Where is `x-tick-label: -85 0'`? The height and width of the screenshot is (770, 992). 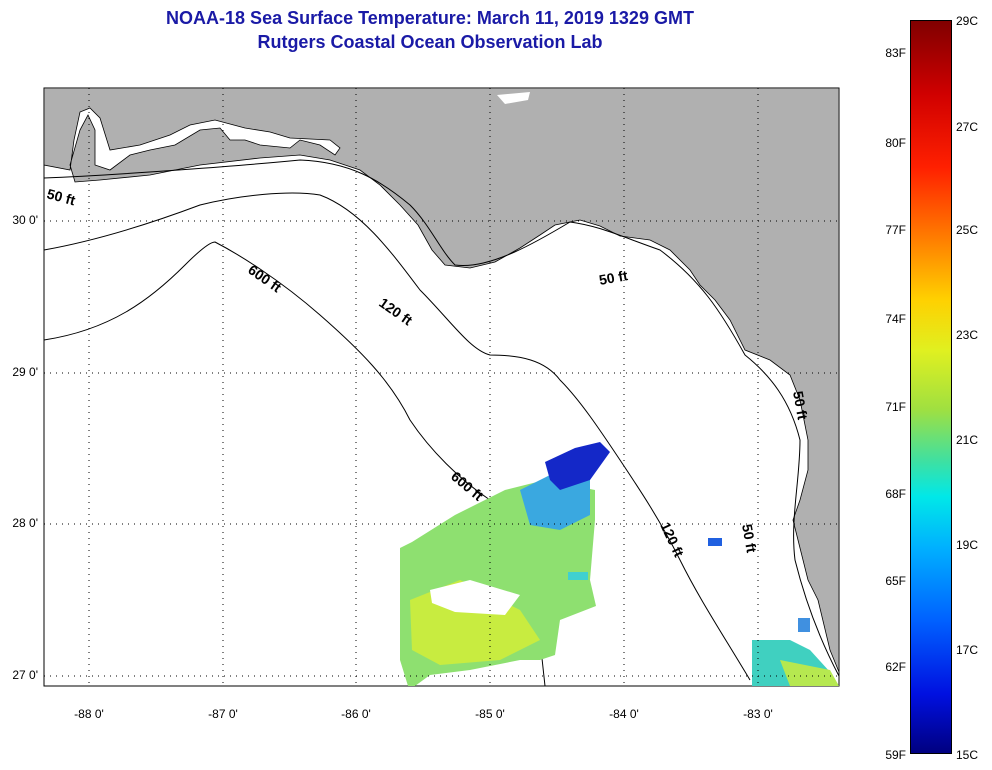 x-tick-label: -85 0' is located at coordinates (490, 714).